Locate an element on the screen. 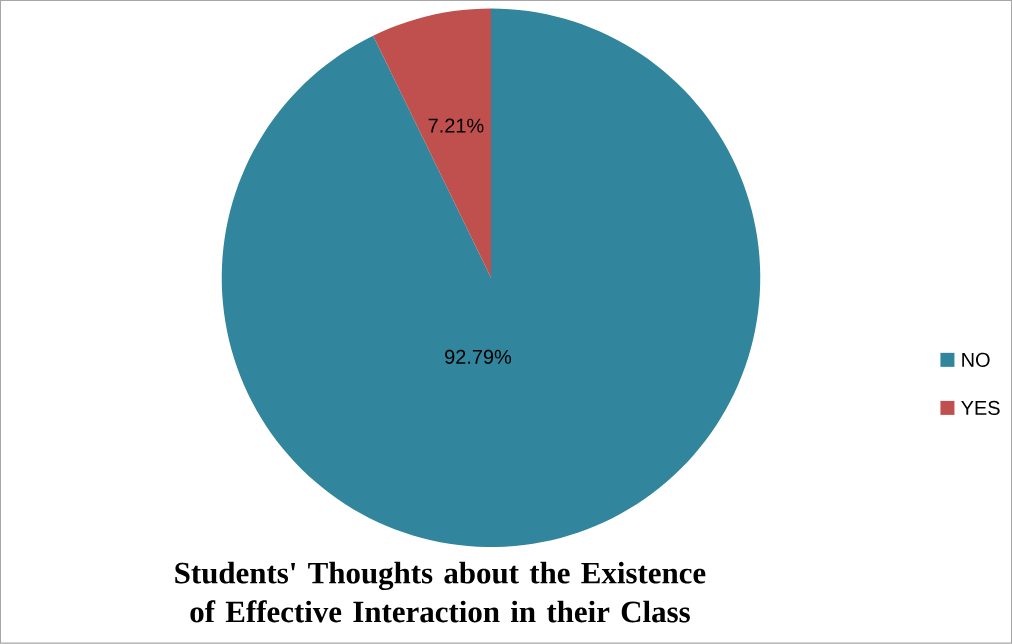 The image size is (1012, 644). data-label: 7.21% is located at coordinates (456, 125).